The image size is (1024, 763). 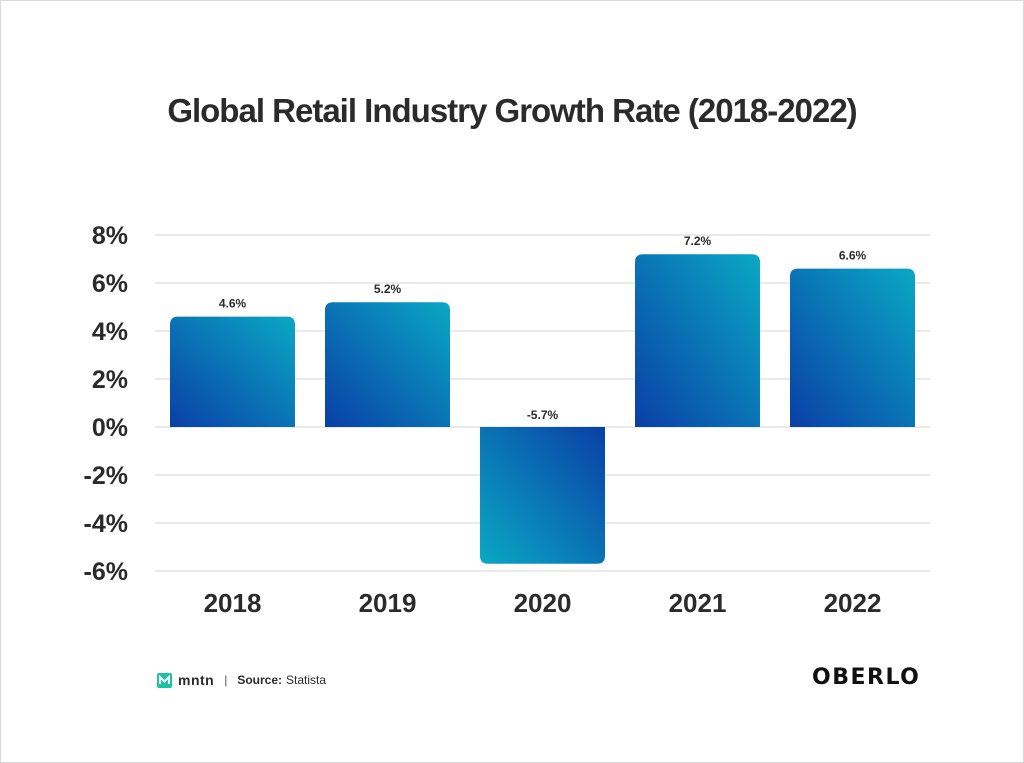 I want to click on x-tick-label-2018: 2018, so click(x=233, y=603).